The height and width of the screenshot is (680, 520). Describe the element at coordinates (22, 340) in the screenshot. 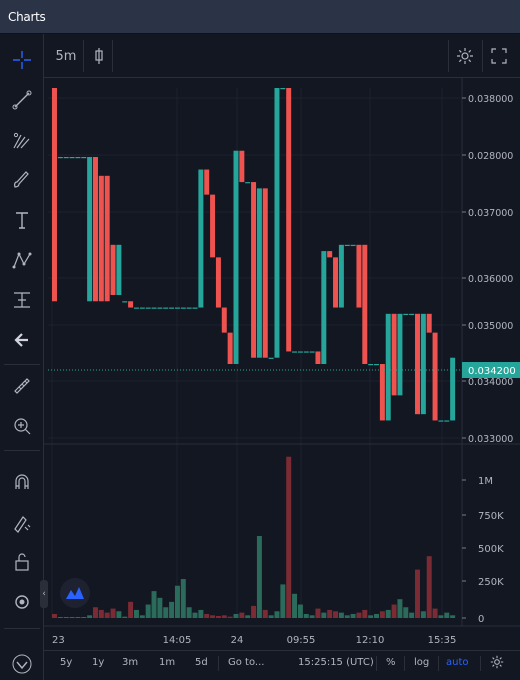

I see `back-arrow-icon` at that location.